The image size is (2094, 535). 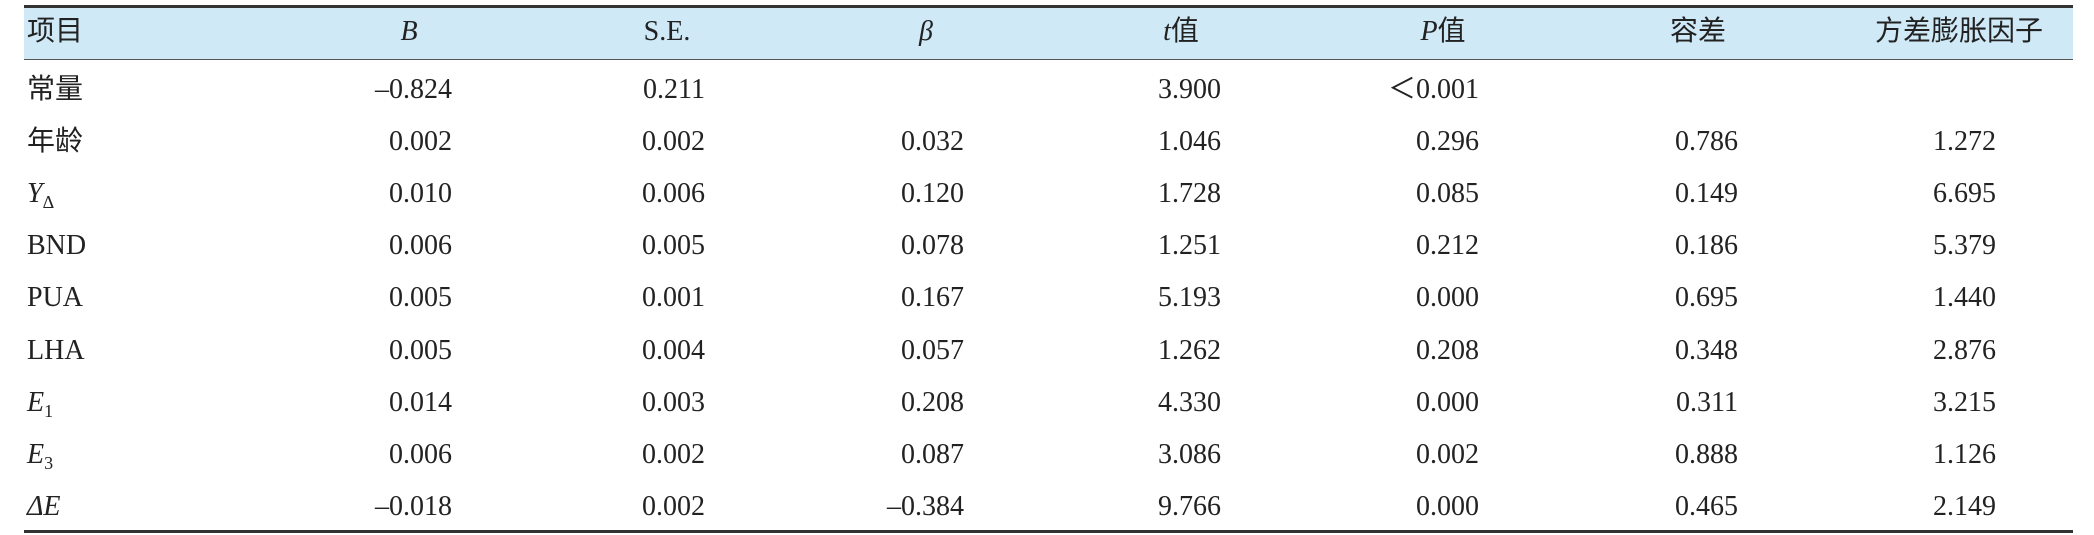 What do you see at coordinates (49, 462) in the screenshot?
I see `subscript: 3` at bounding box center [49, 462].